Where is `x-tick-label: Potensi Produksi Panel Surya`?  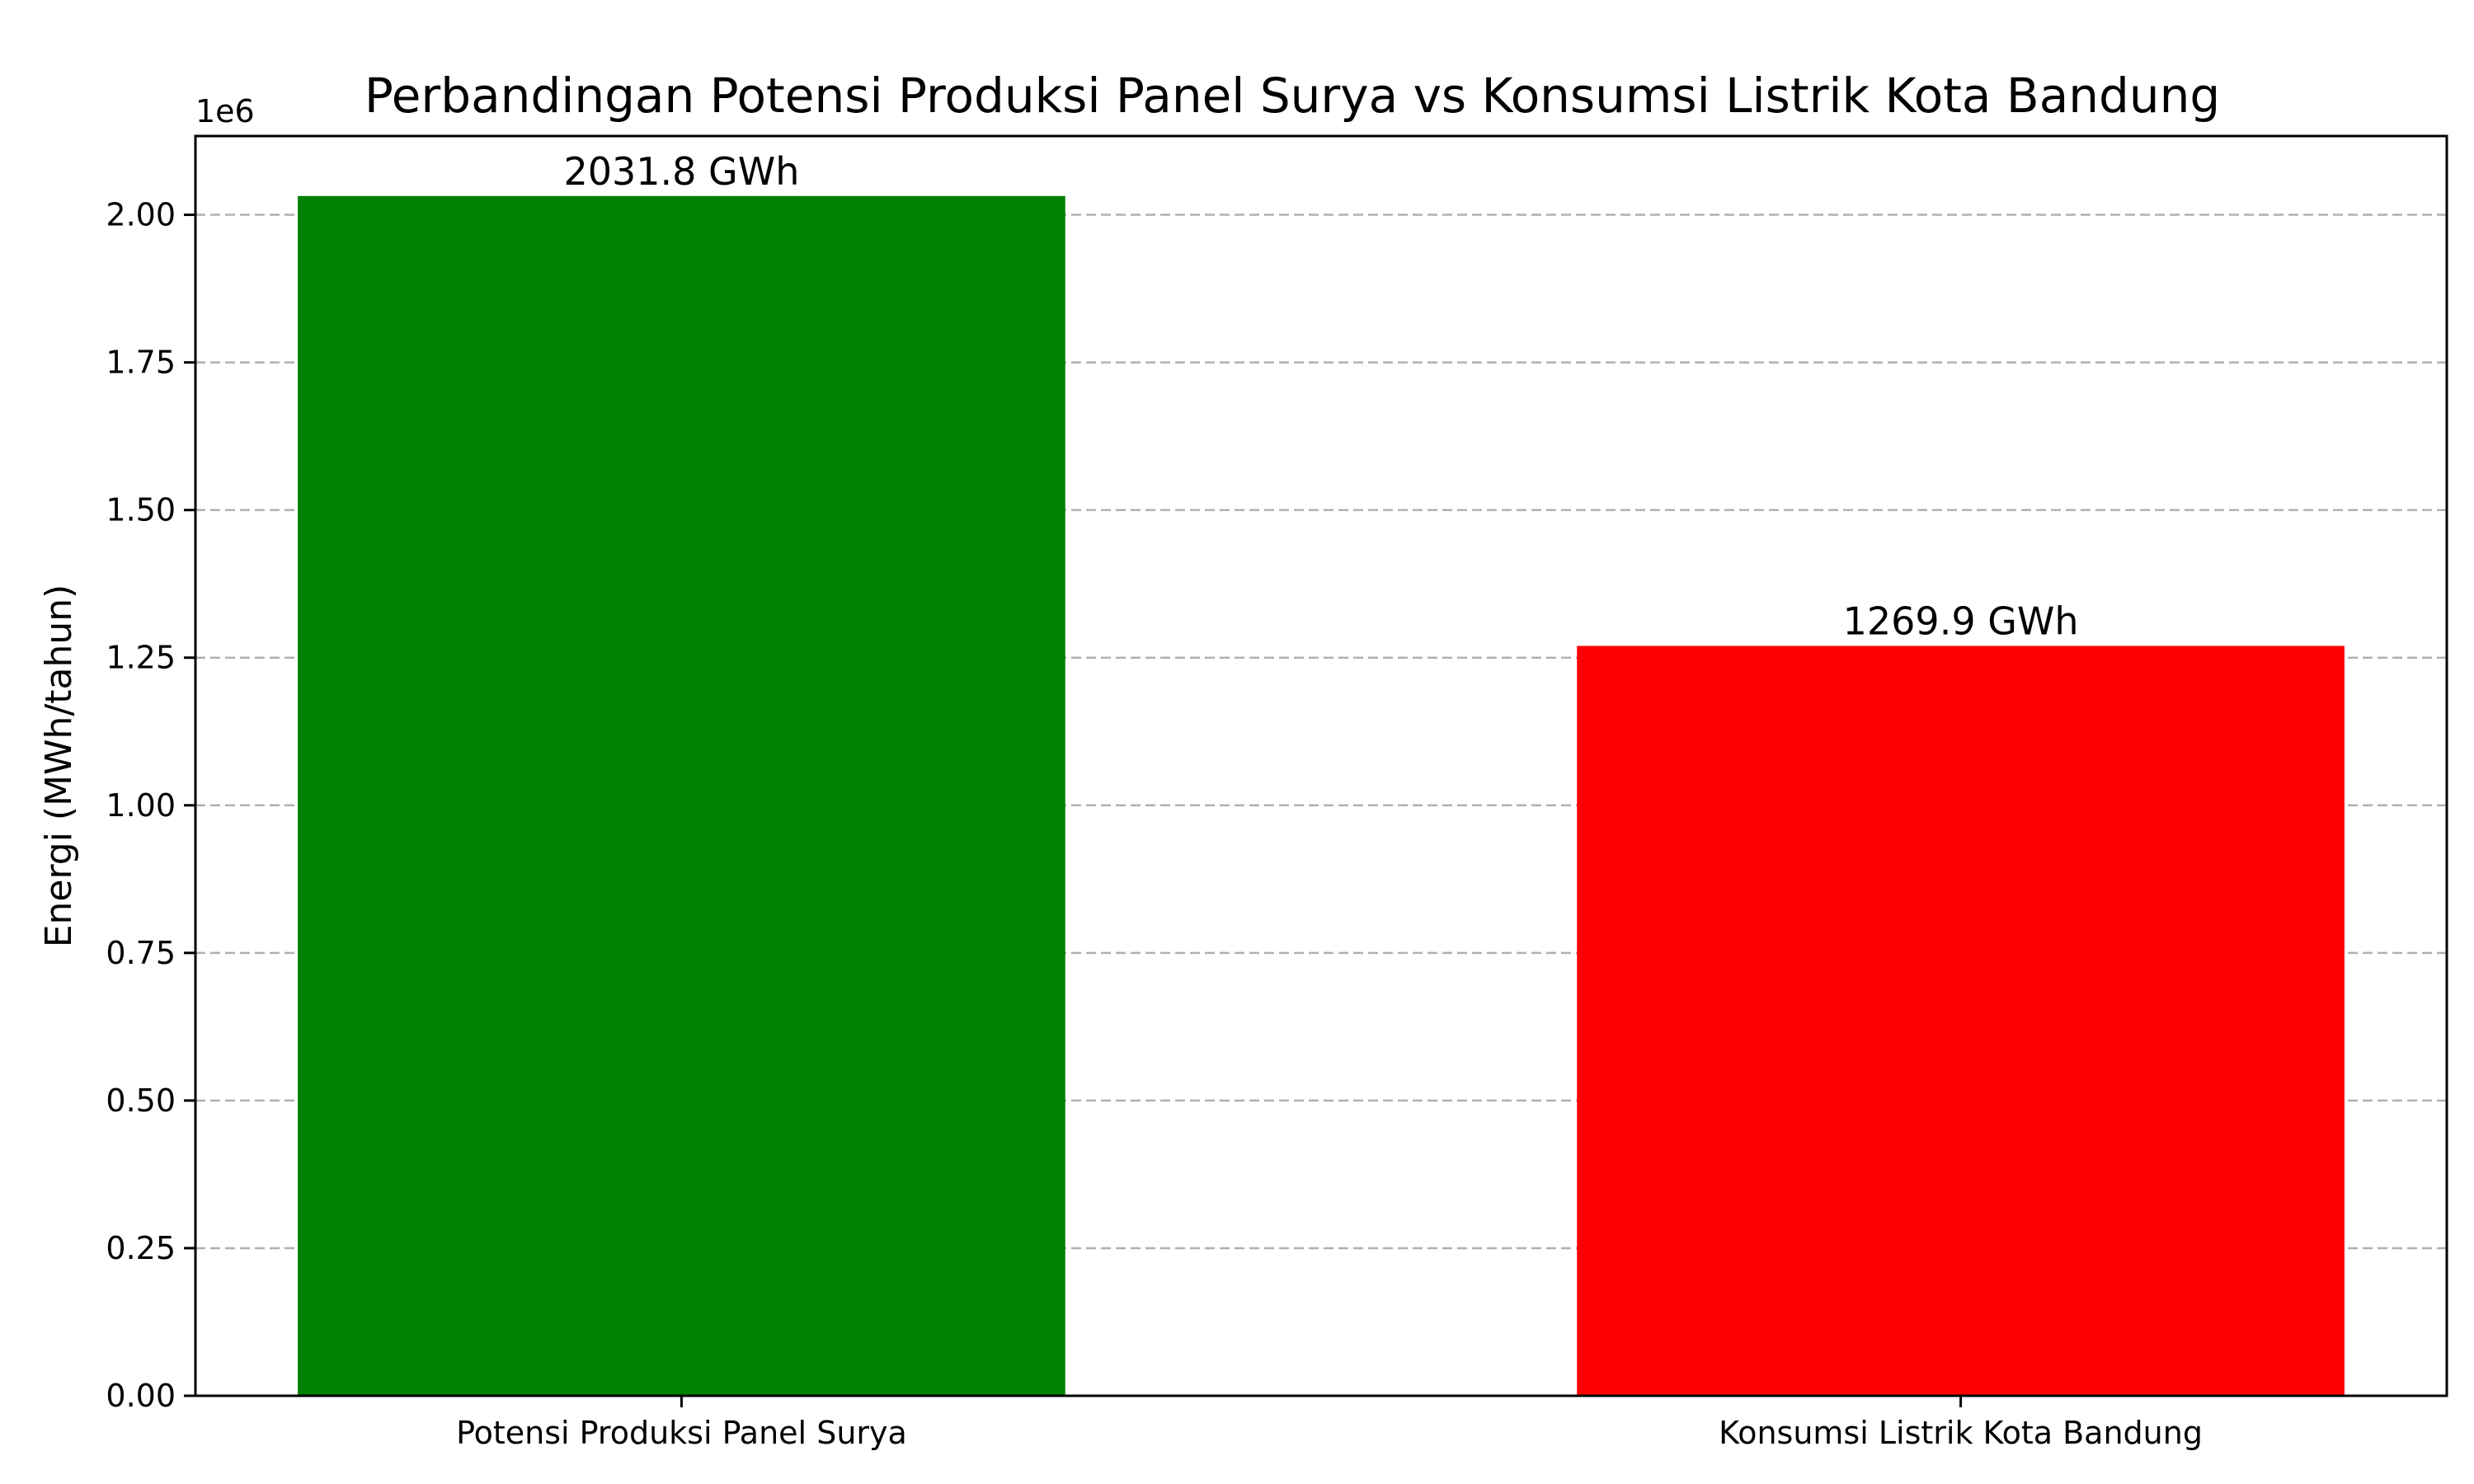
x-tick-label: Potensi Produksi Panel Surya is located at coordinates (681, 1433).